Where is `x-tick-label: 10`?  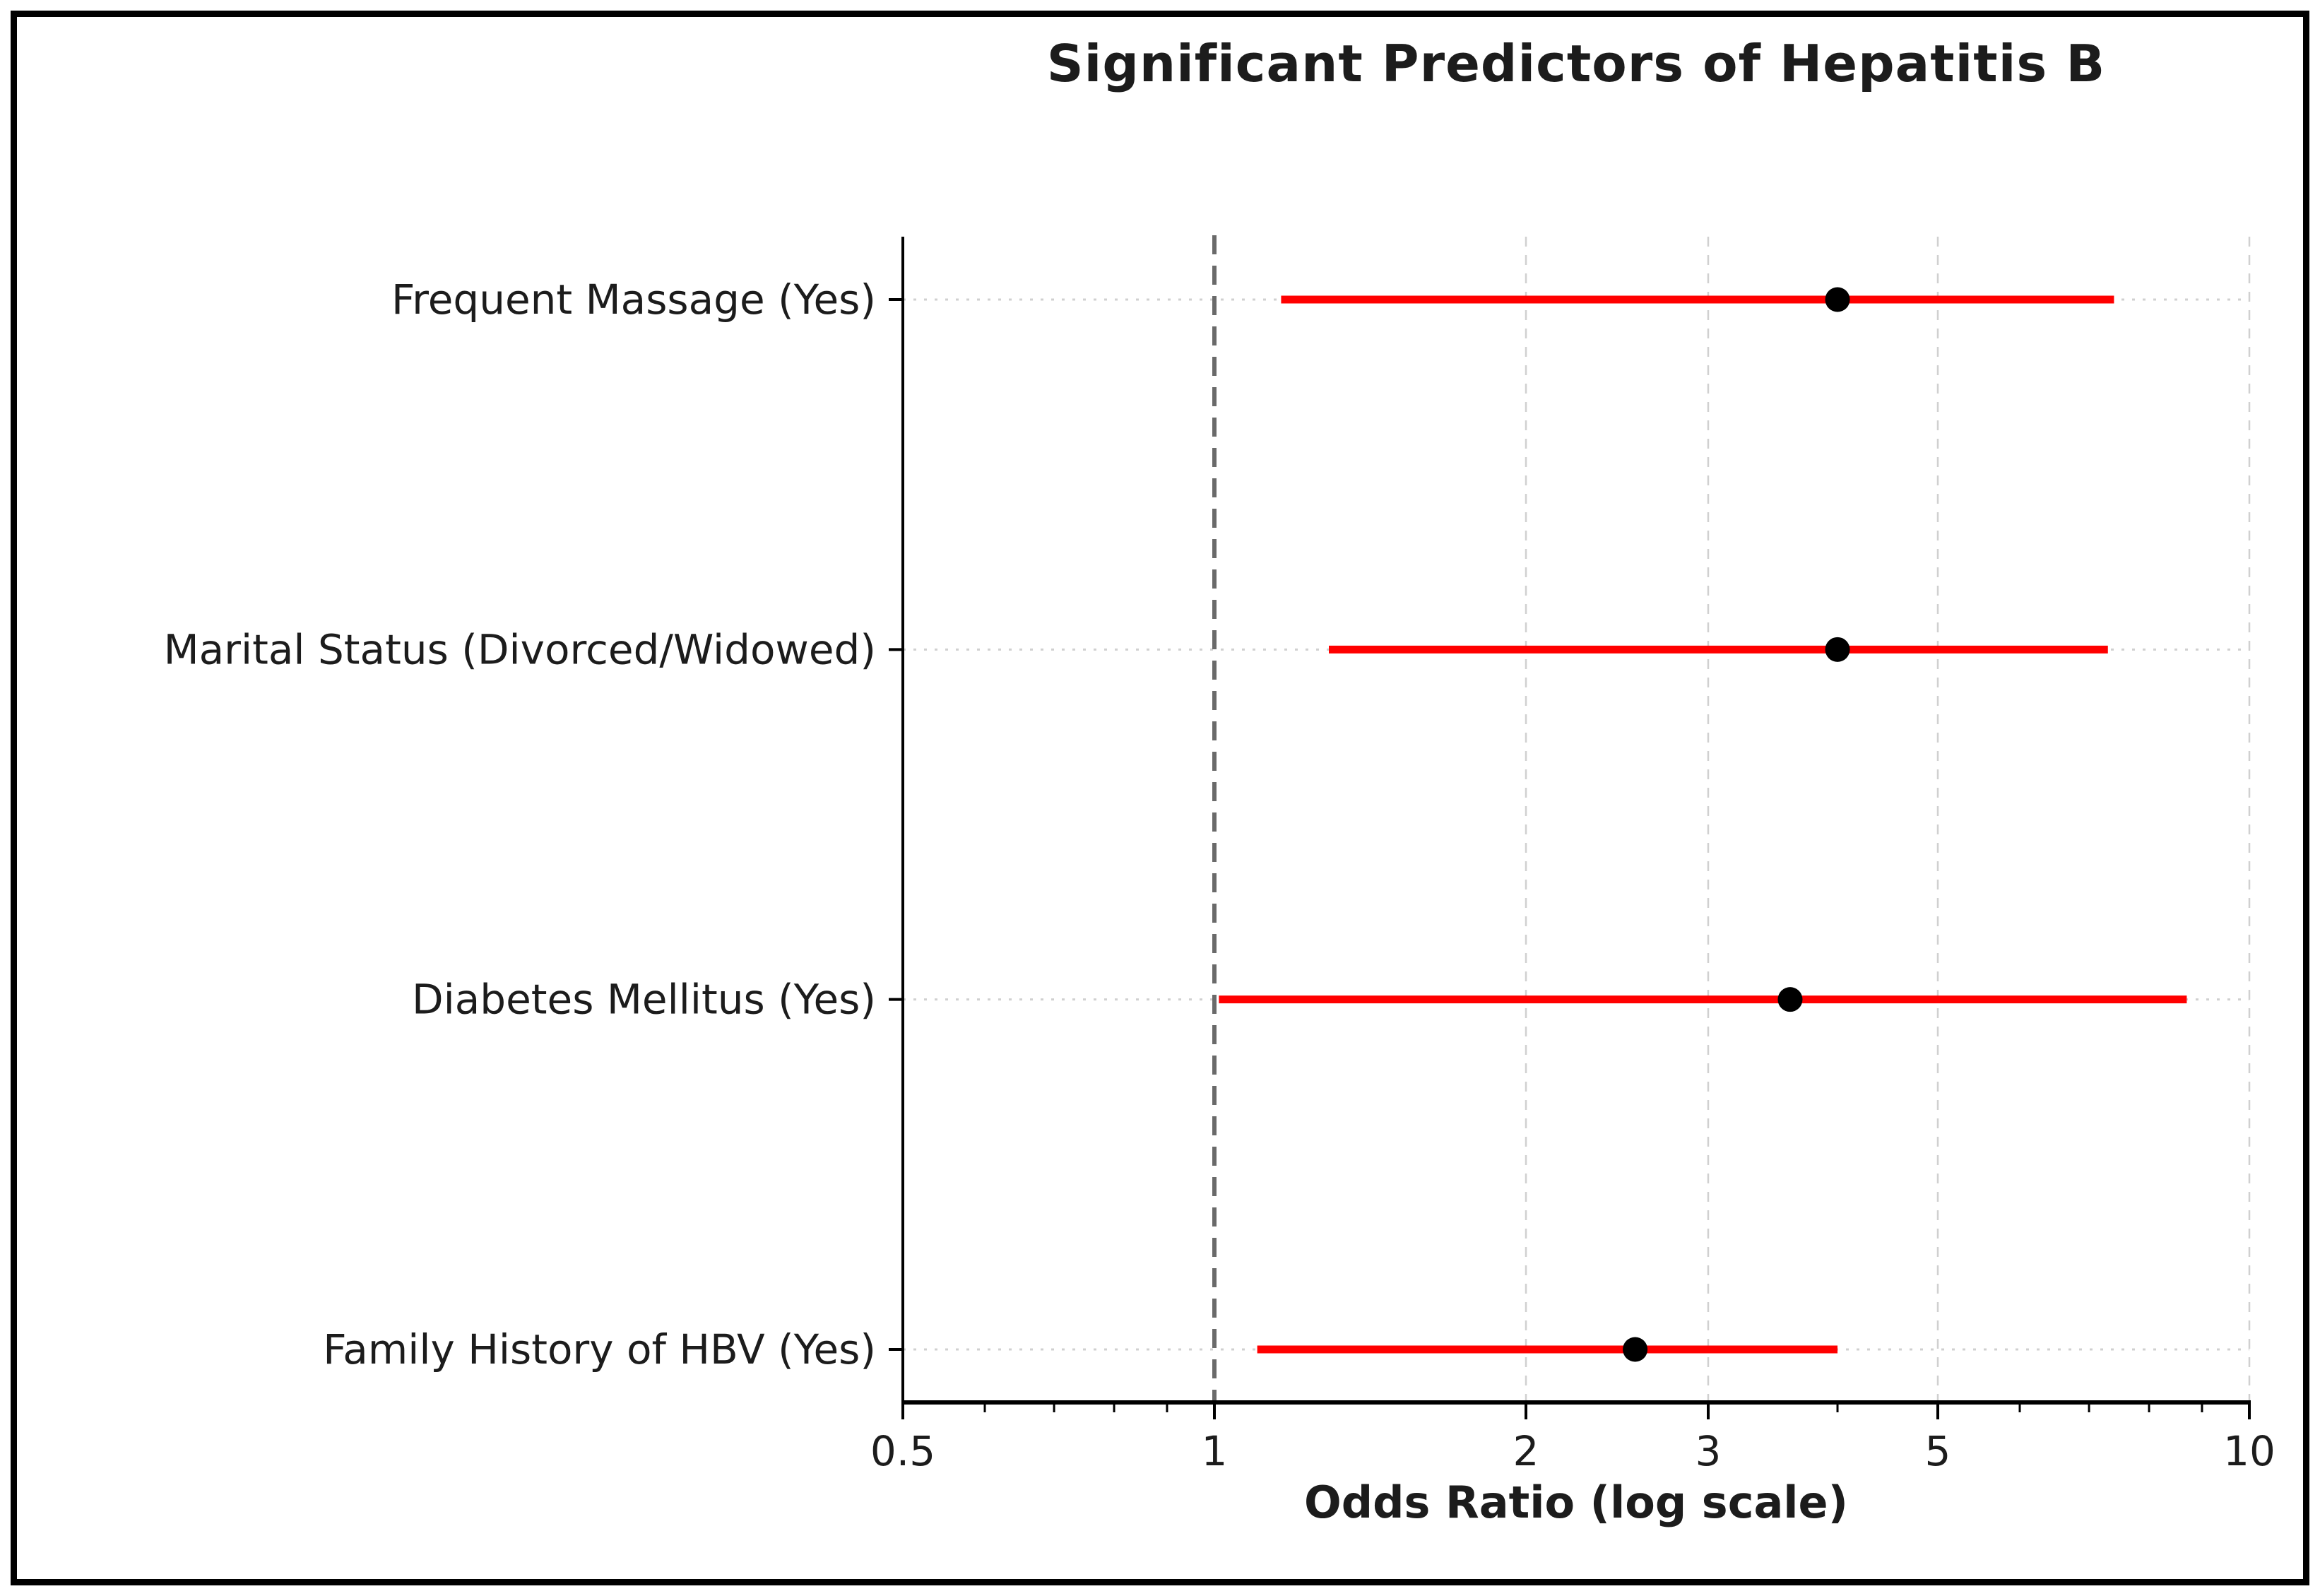
x-tick-label: 10 is located at coordinates (2249, 1451).